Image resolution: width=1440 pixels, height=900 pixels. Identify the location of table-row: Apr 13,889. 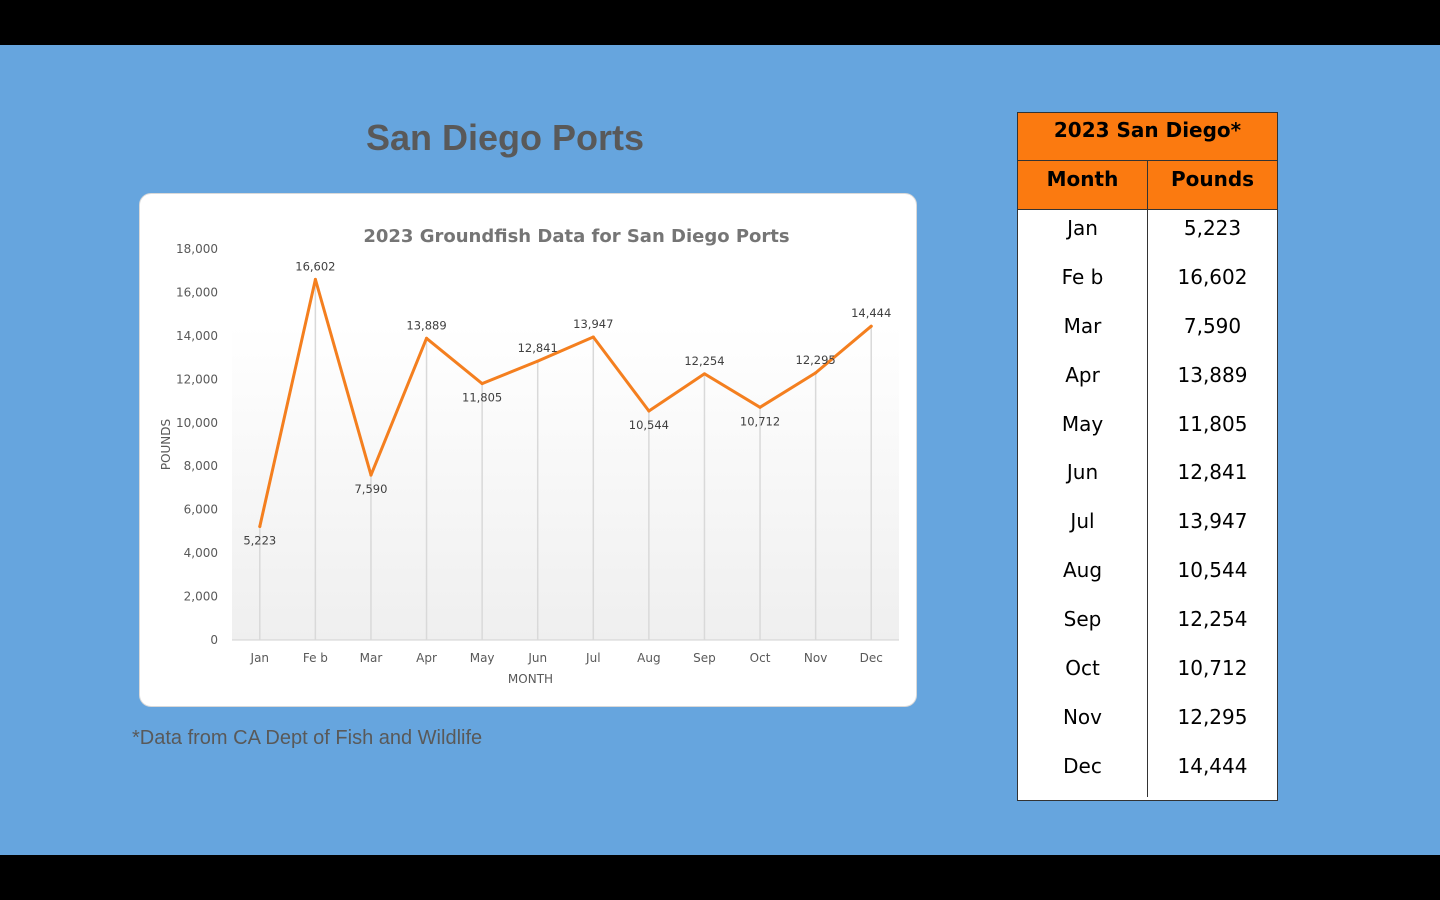
(1147, 381).